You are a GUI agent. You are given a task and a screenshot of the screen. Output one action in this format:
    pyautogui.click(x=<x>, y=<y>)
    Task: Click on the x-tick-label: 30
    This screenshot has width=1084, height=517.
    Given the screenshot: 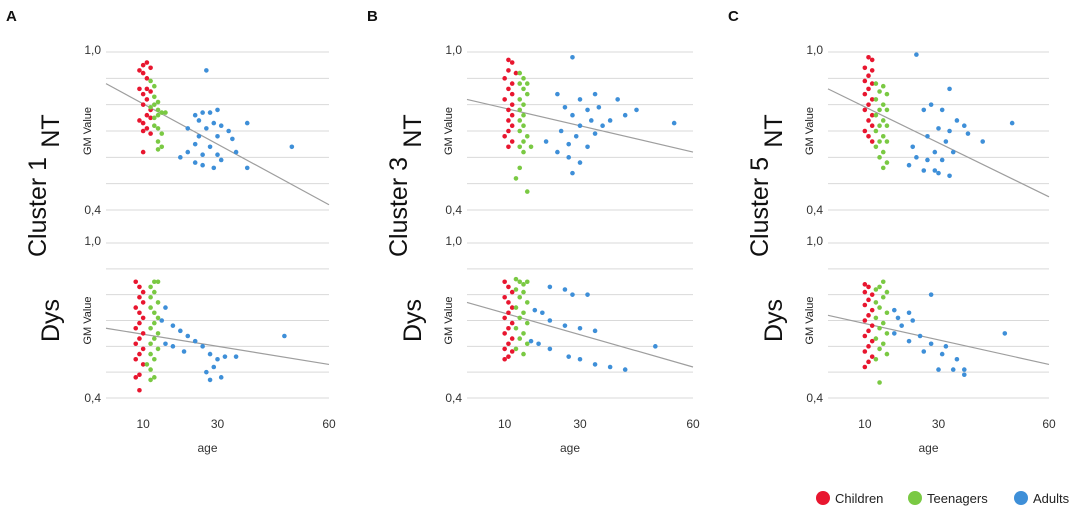 What is the action you would take?
    pyautogui.click(x=580, y=424)
    